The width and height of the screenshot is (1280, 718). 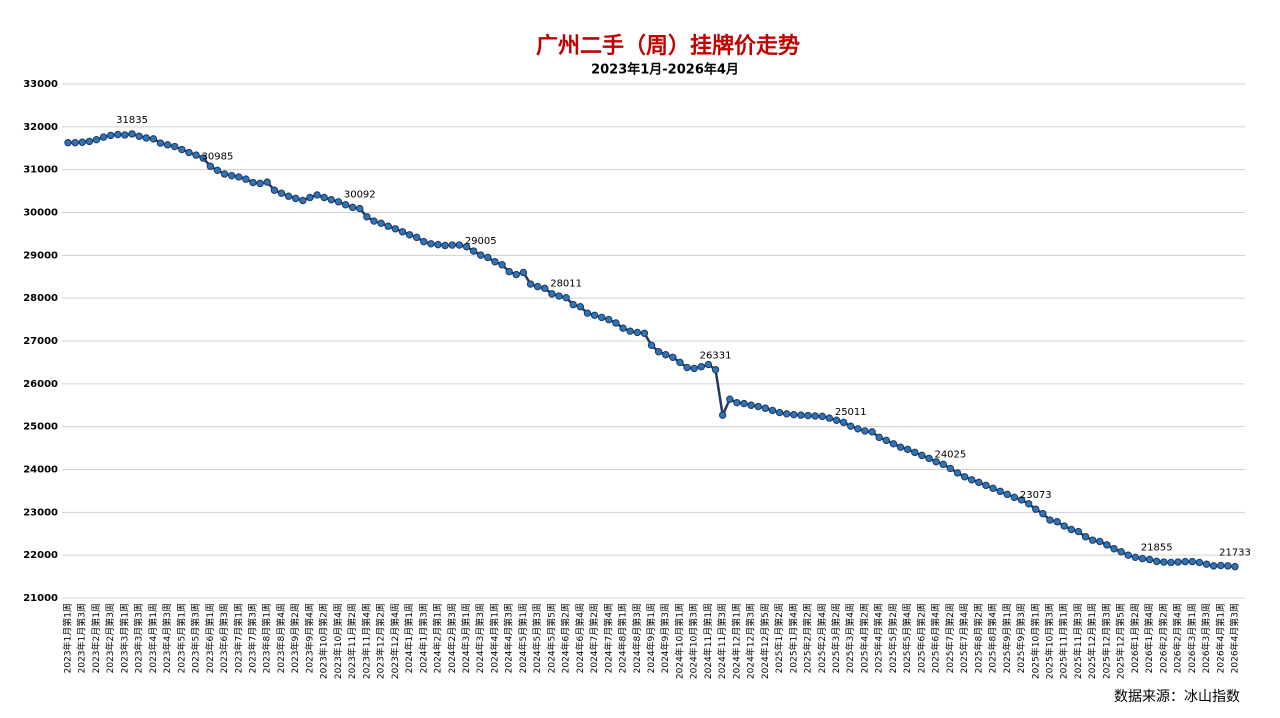 I want to click on x-tick-label: 2023年10月第4周, so click(x=338, y=641).